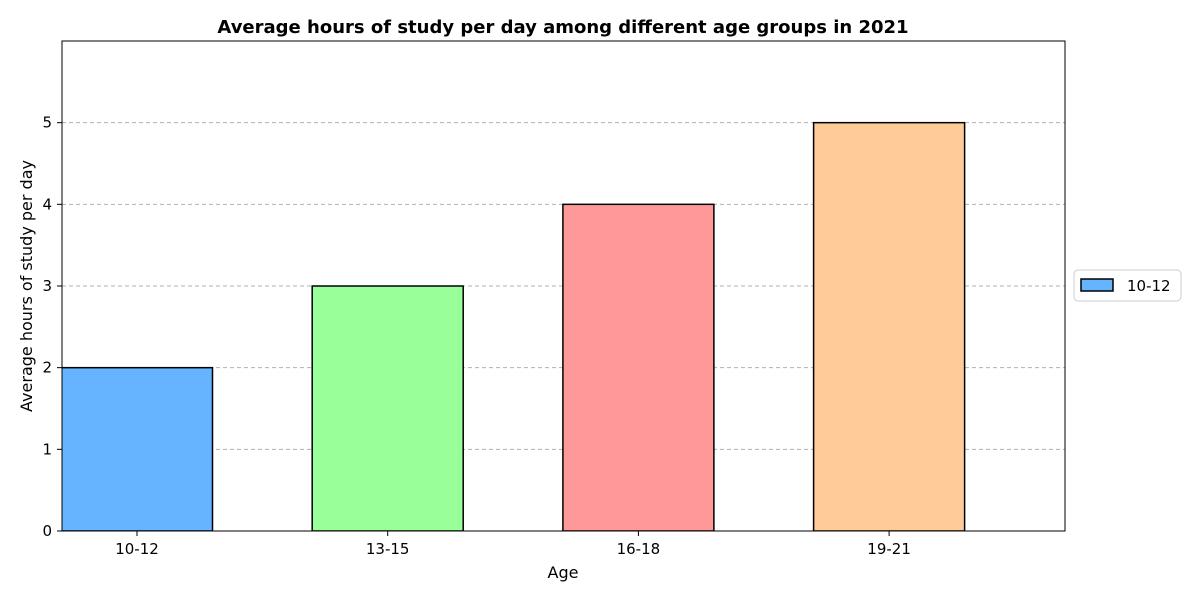 The image size is (1200, 600). I want to click on x-axis-label: Age, so click(563, 572).